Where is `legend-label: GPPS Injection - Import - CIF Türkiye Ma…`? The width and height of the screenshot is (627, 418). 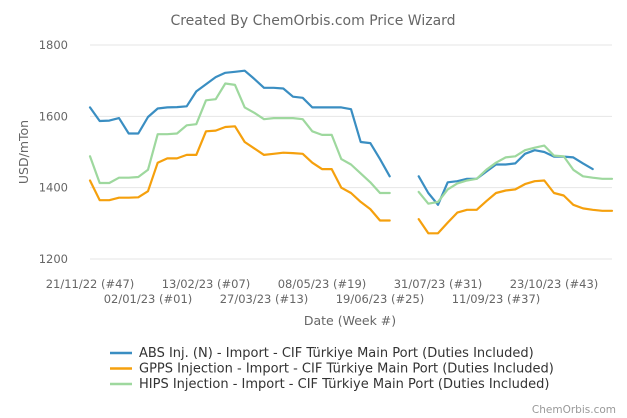
legend-label: GPPS Injection - Import - CIF Türkiye Ma… is located at coordinates (346, 369).